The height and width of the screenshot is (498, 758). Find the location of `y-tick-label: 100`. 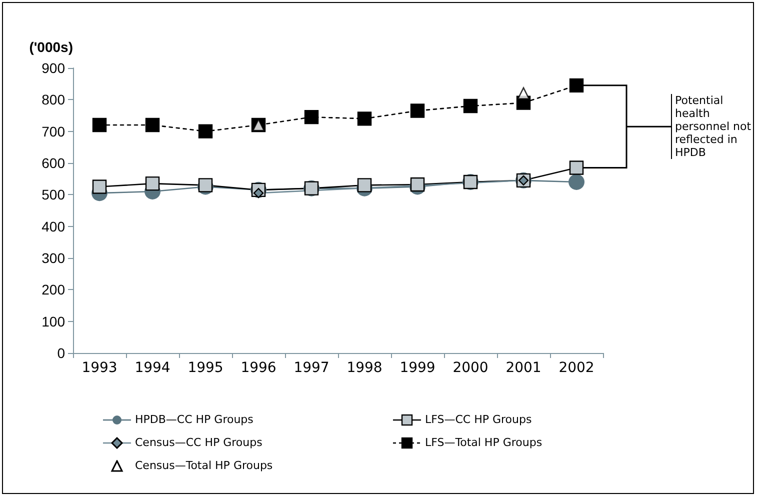

y-tick-label: 100 is located at coordinates (54, 321).